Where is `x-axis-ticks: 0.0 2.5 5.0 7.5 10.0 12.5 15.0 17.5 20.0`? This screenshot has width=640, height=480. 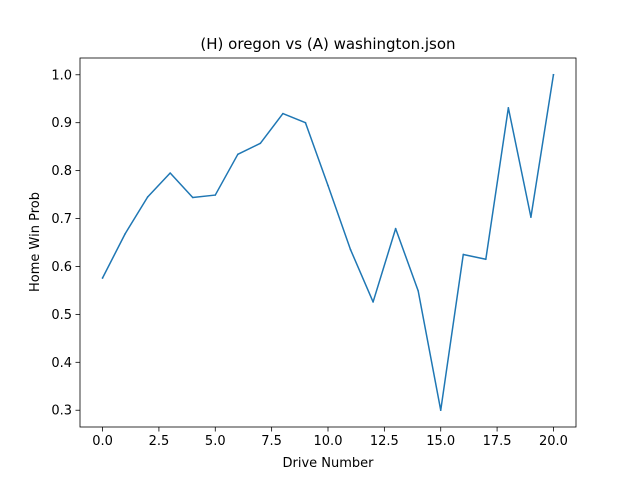 x-axis-ticks: 0.0 2.5 5.0 7.5 10.0 12.5 15.0 17.5 20.0 is located at coordinates (330, 438).